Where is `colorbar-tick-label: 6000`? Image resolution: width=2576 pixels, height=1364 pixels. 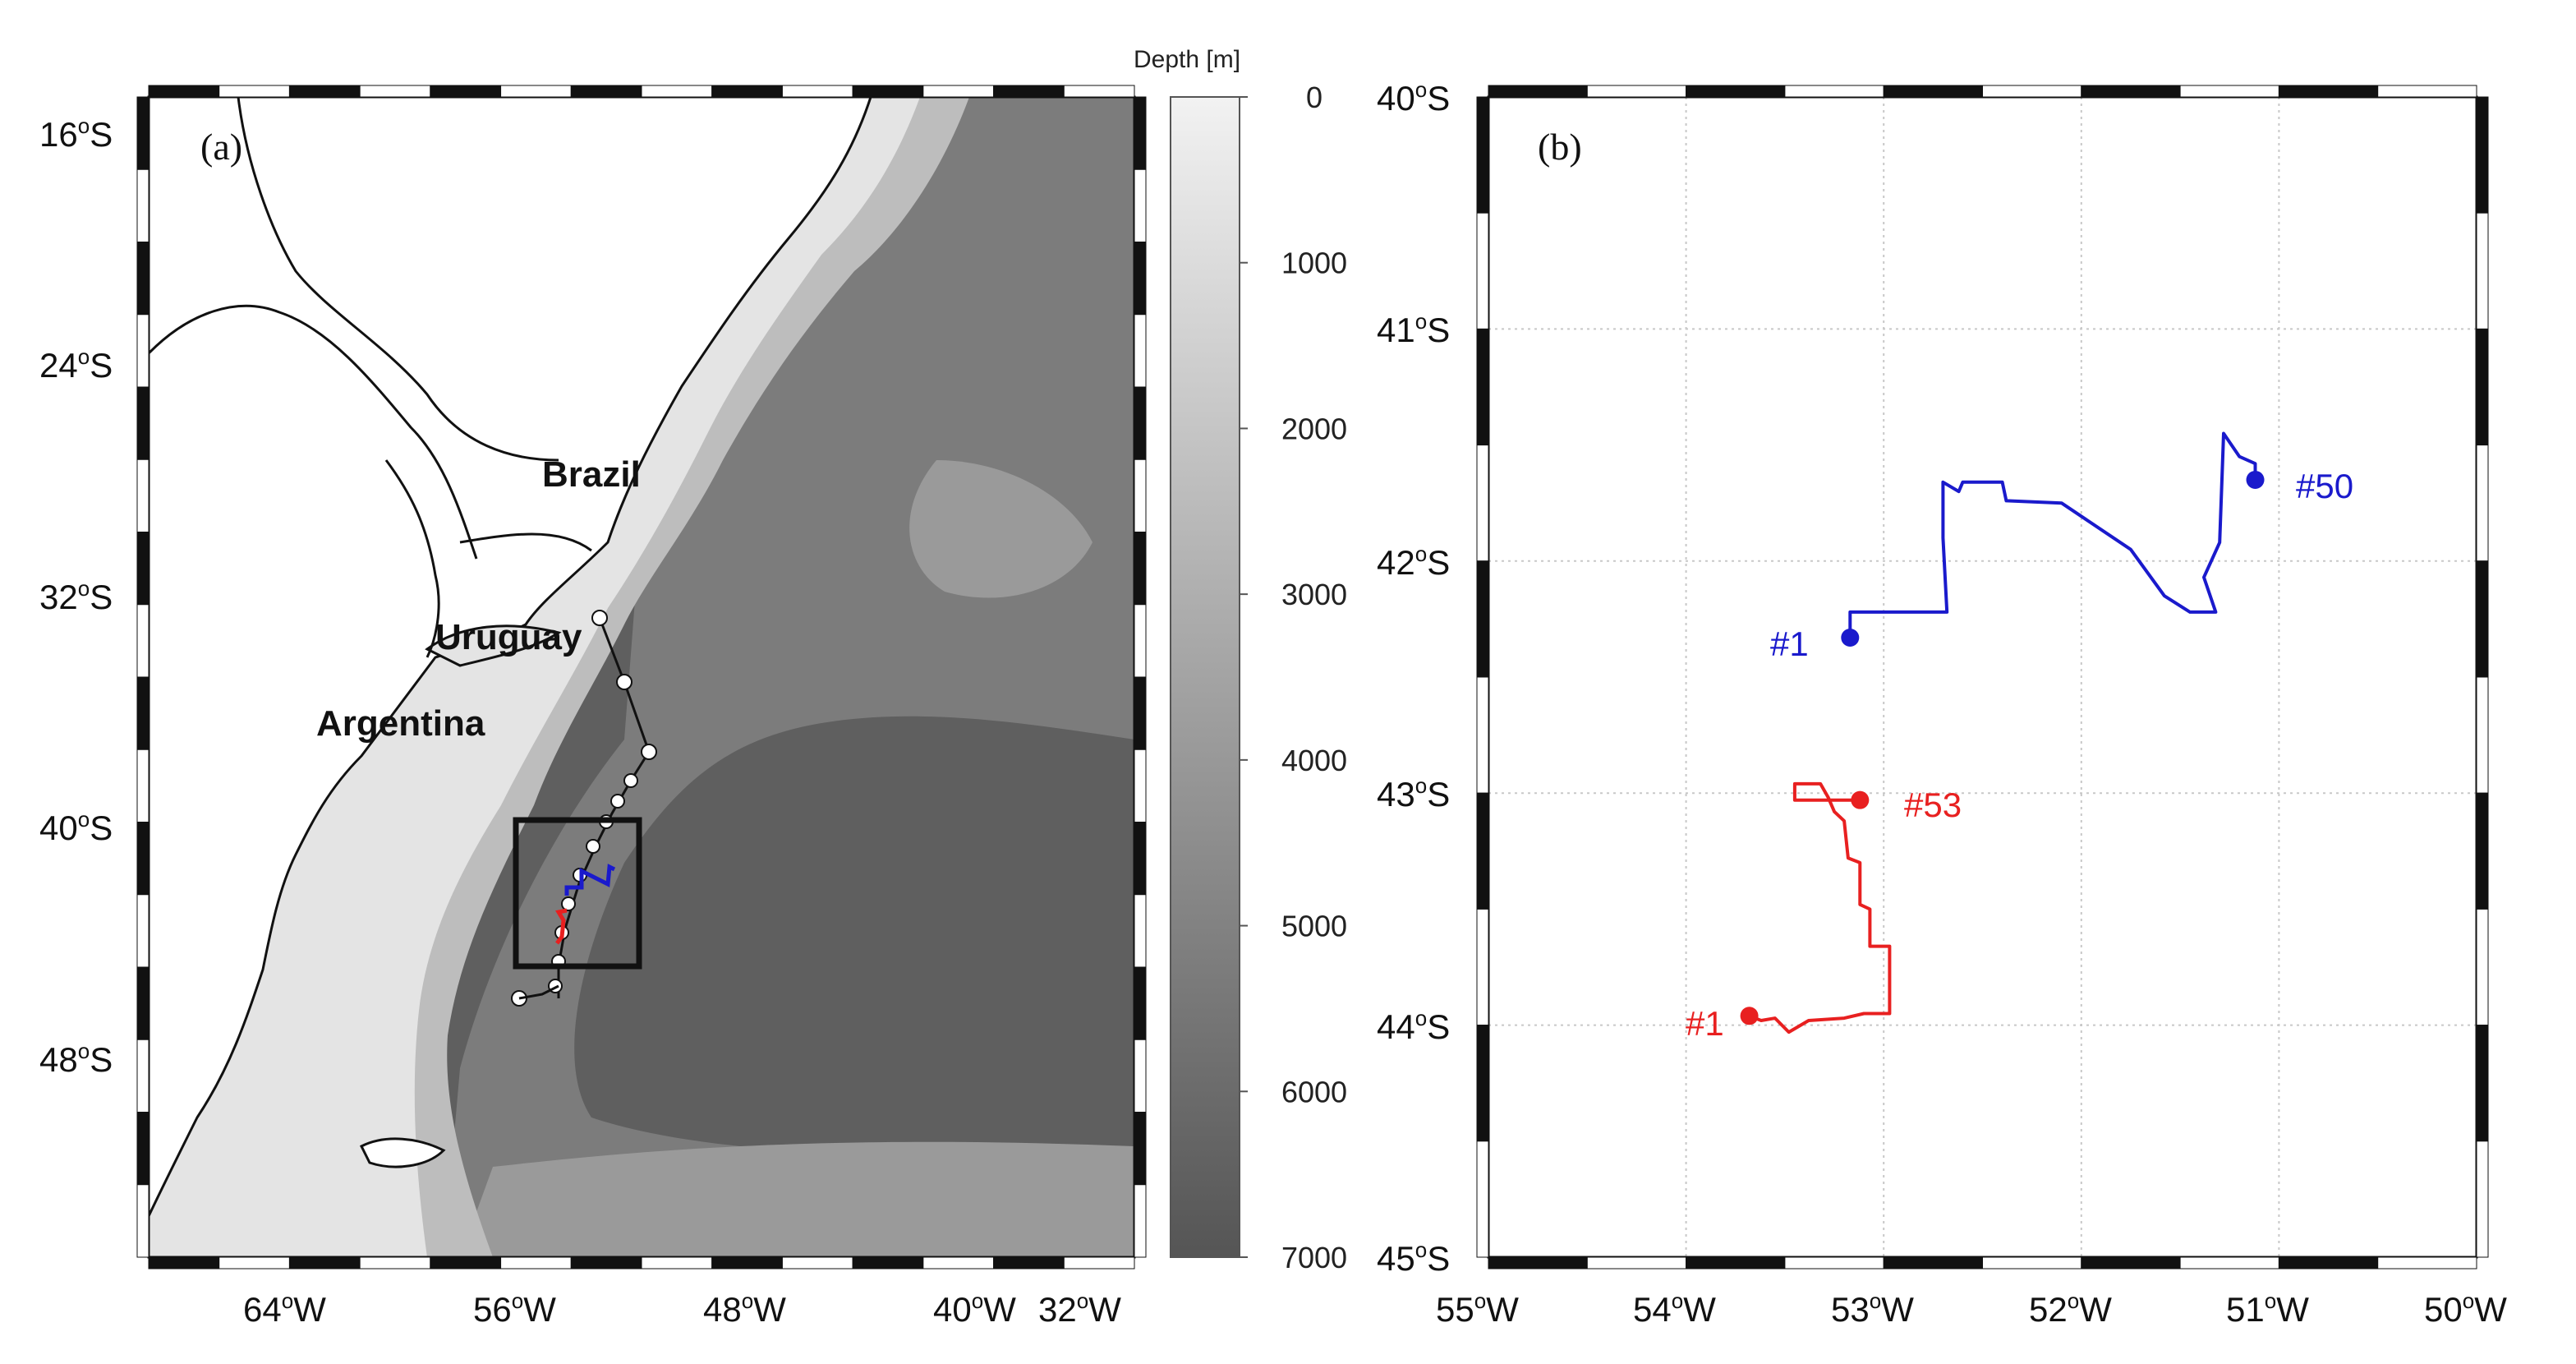
colorbar-tick-label: 6000 is located at coordinates (1314, 1092).